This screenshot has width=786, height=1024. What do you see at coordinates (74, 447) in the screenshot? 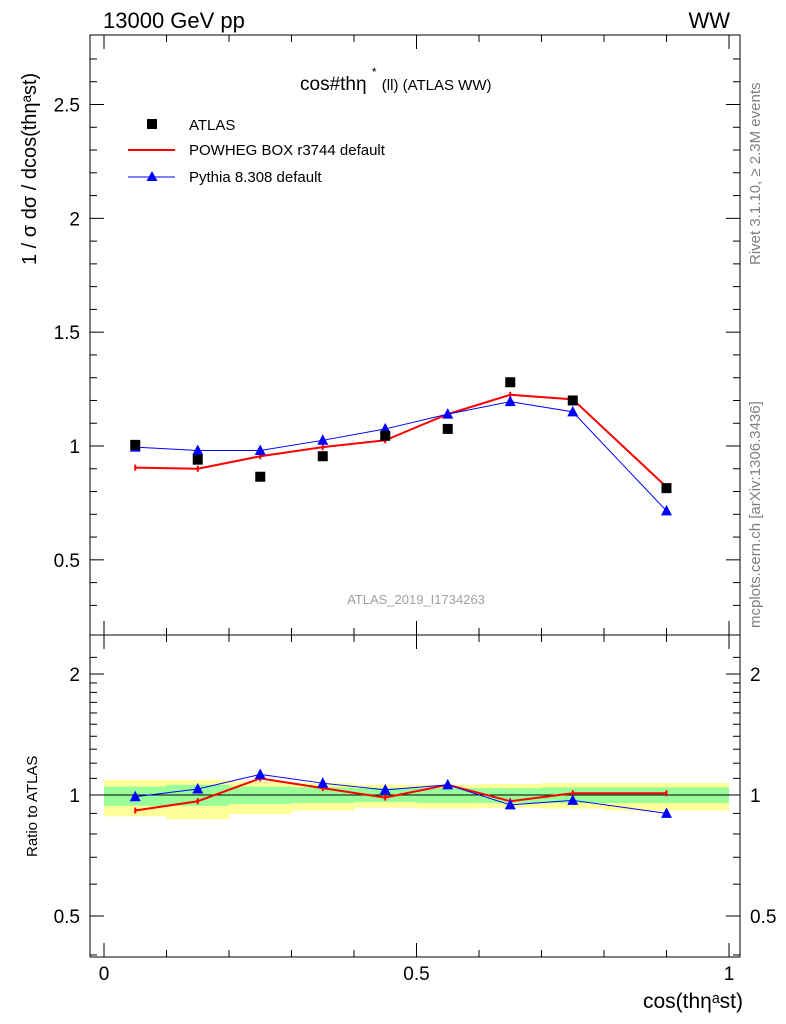
I see `main-y-tick-label: 1` at bounding box center [74, 447].